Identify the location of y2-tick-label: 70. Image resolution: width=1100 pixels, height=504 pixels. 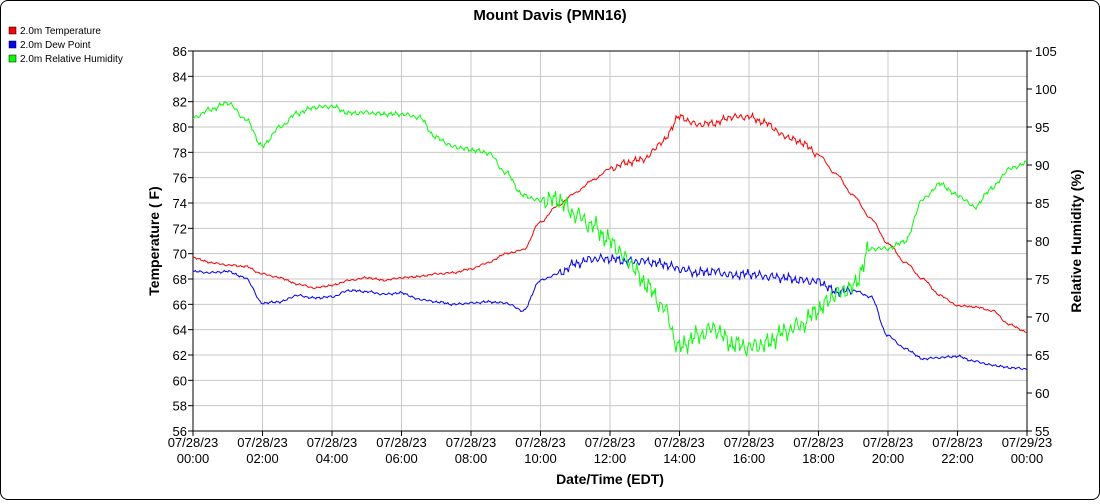
(1042, 317).